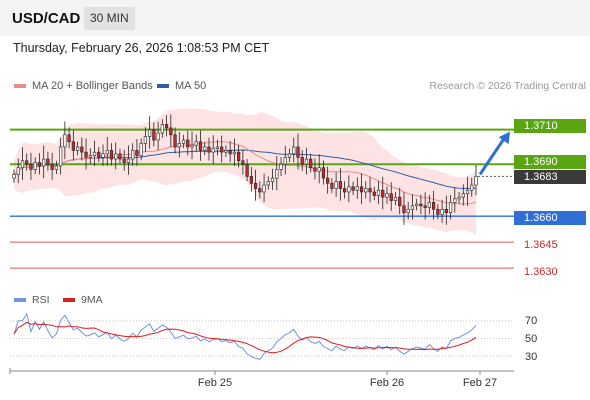  Describe the element at coordinates (92, 86) in the screenshot. I see `ma20-label: MA 20 + Bollinger Bands` at that location.